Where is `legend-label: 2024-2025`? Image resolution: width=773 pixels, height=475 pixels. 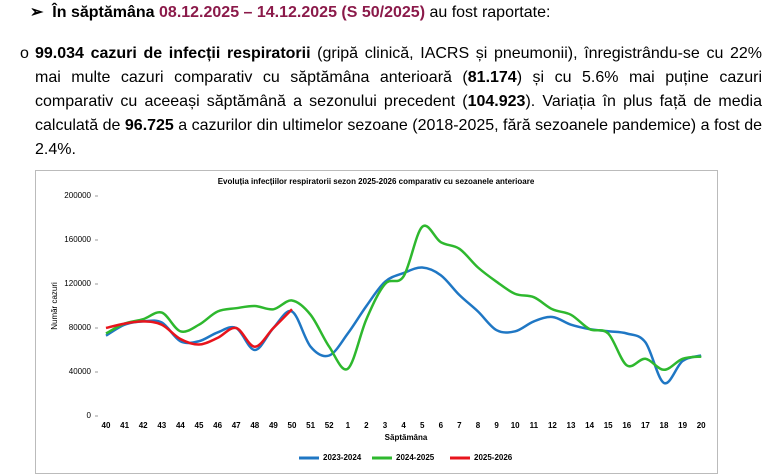 legend-label: 2024-2025 is located at coordinates (415, 457).